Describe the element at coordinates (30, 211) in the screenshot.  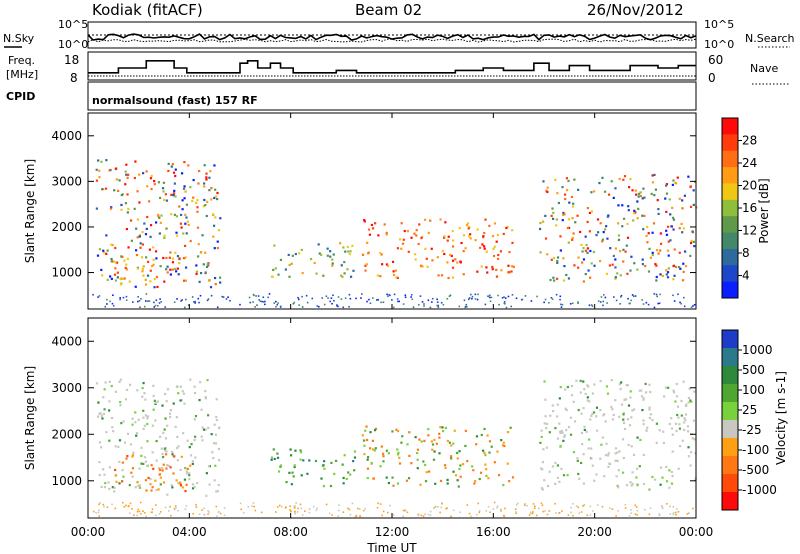
I see `power-y-label: Slant Range [km]` at that location.